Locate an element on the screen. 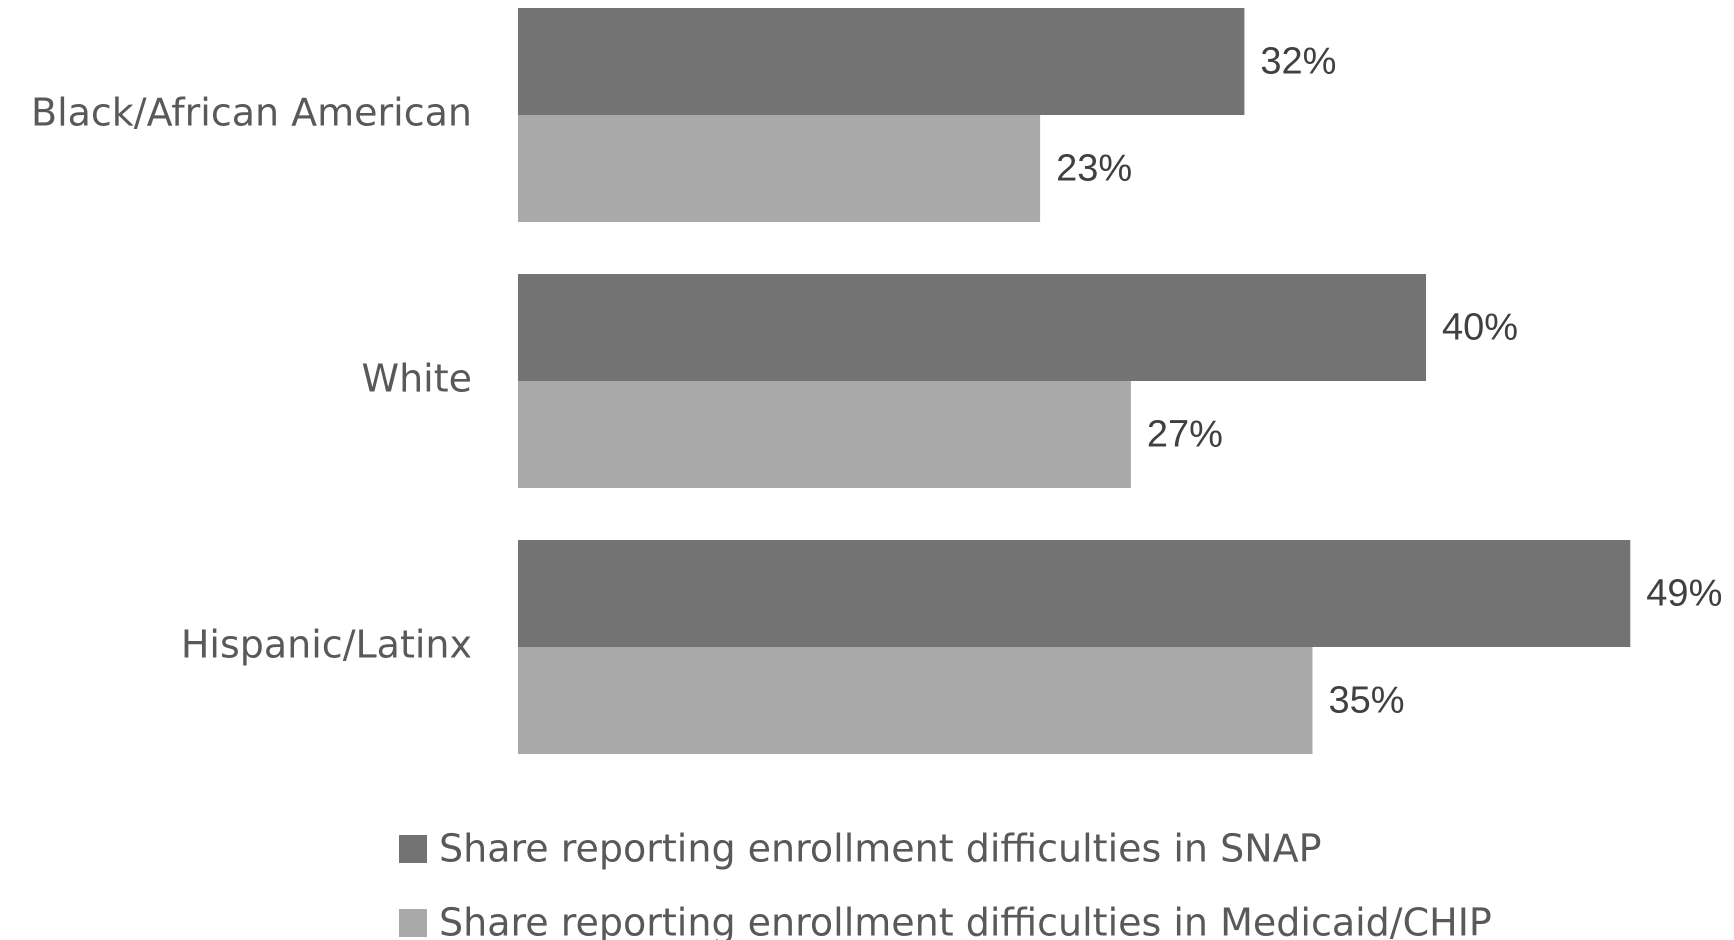 This screenshot has height=940, width=1734. data-label-snap-white: 40% is located at coordinates (1480, 328).